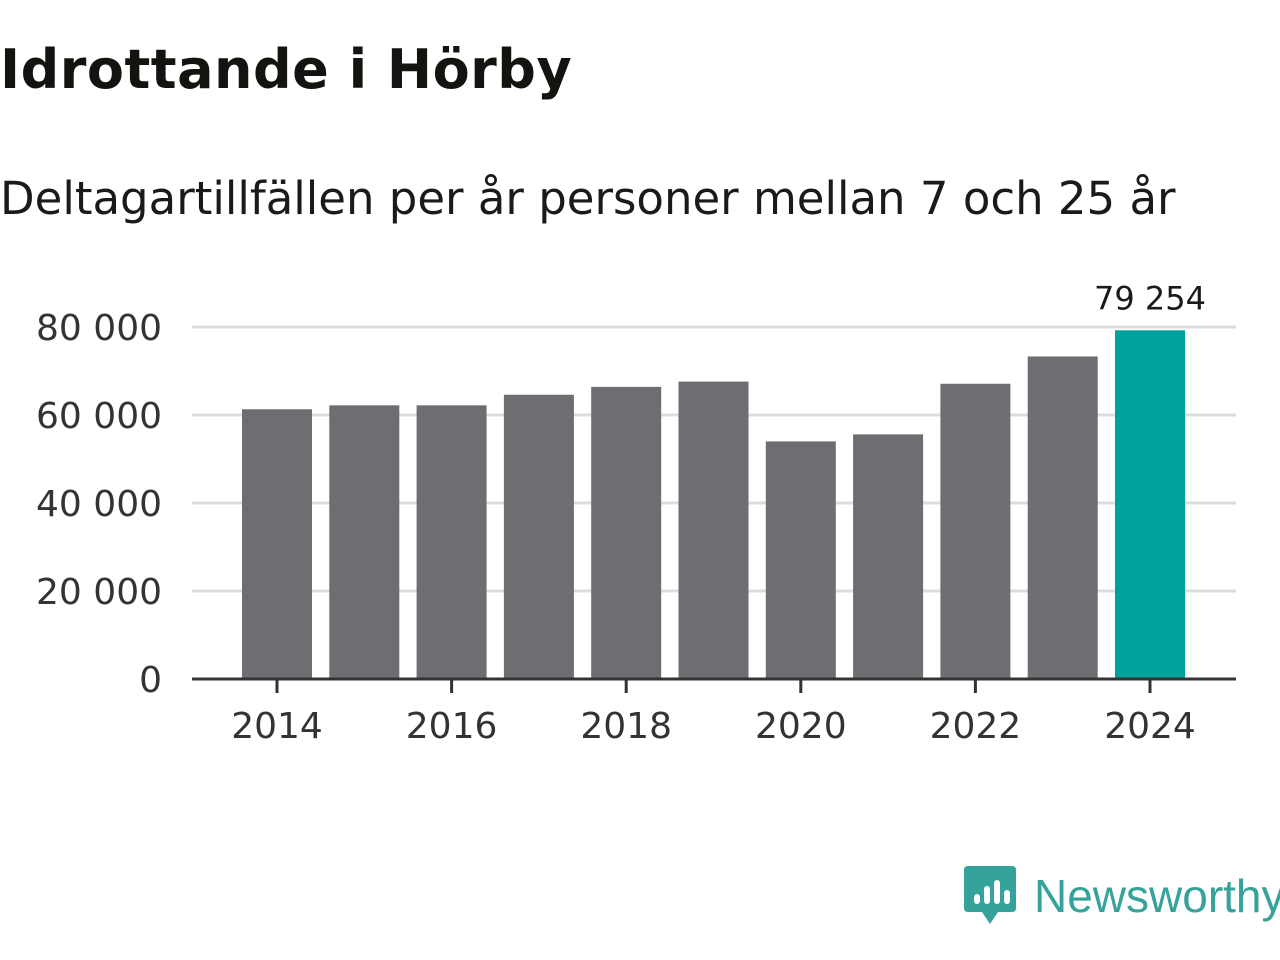 This screenshot has height=960, width=1280. I want to click on y-tick-label: 80 000, so click(99, 328).